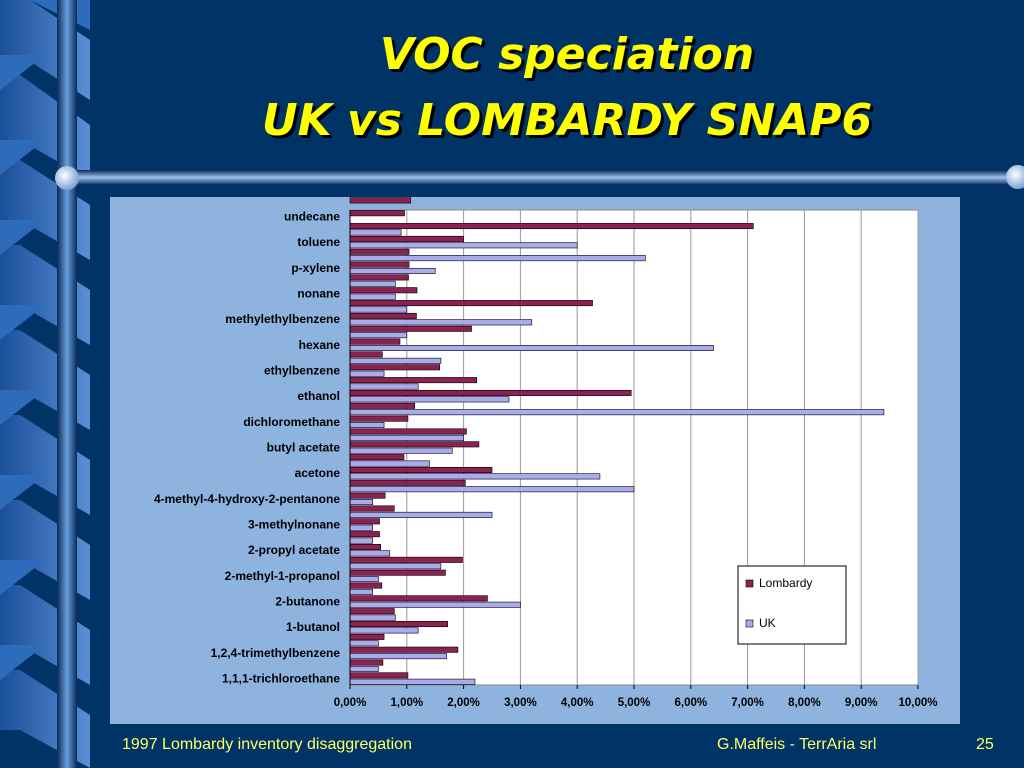  What do you see at coordinates (282, 319) in the screenshot?
I see `category-label: methylethylbenzene` at bounding box center [282, 319].